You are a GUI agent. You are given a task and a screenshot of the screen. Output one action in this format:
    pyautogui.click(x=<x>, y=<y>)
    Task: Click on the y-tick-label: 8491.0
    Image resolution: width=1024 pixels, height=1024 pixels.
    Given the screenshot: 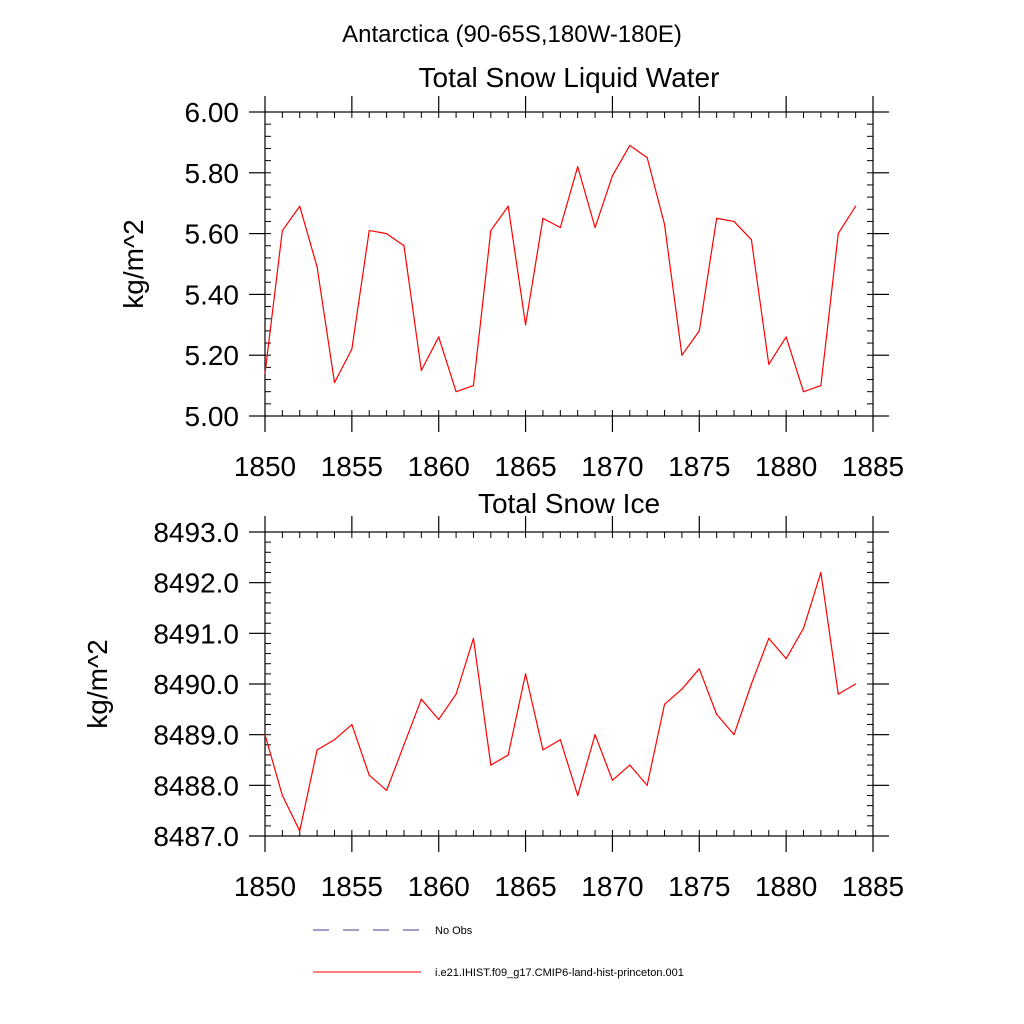 What is the action you would take?
    pyautogui.click(x=196, y=633)
    